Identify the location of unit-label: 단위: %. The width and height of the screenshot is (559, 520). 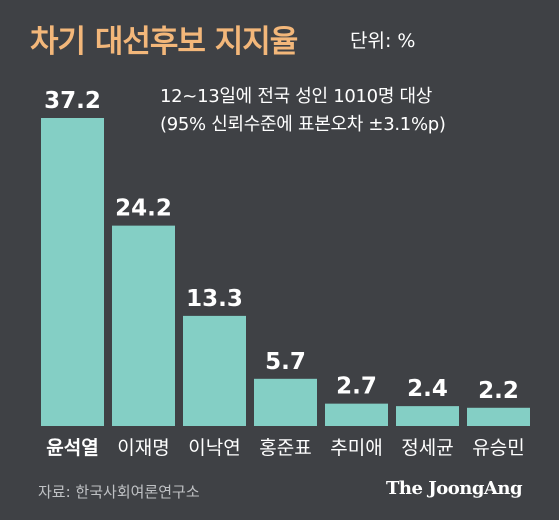
(383, 41).